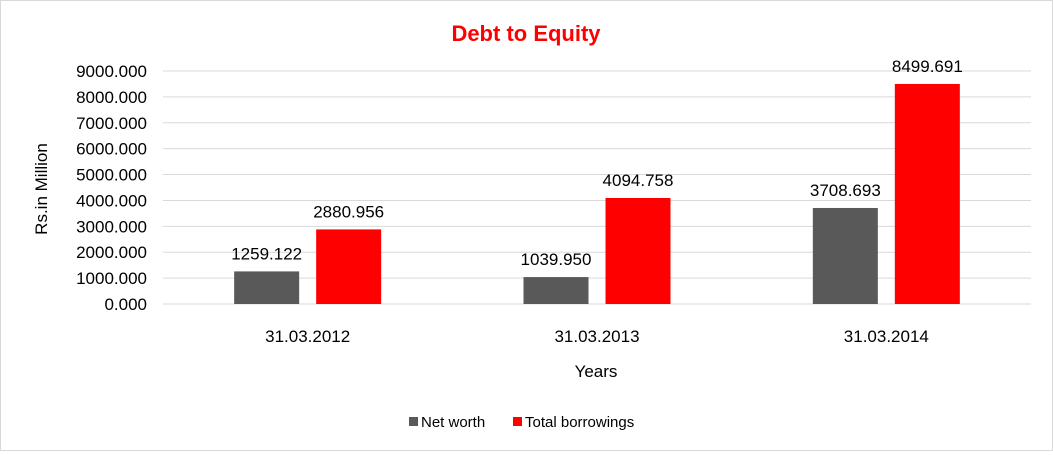 Image resolution: width=1053 pixels, height=455 pixels. What do you see at coordinates (453, 422) in the screenshot?
I see `legend-label: Net worth` at bounding box center [453, 422].